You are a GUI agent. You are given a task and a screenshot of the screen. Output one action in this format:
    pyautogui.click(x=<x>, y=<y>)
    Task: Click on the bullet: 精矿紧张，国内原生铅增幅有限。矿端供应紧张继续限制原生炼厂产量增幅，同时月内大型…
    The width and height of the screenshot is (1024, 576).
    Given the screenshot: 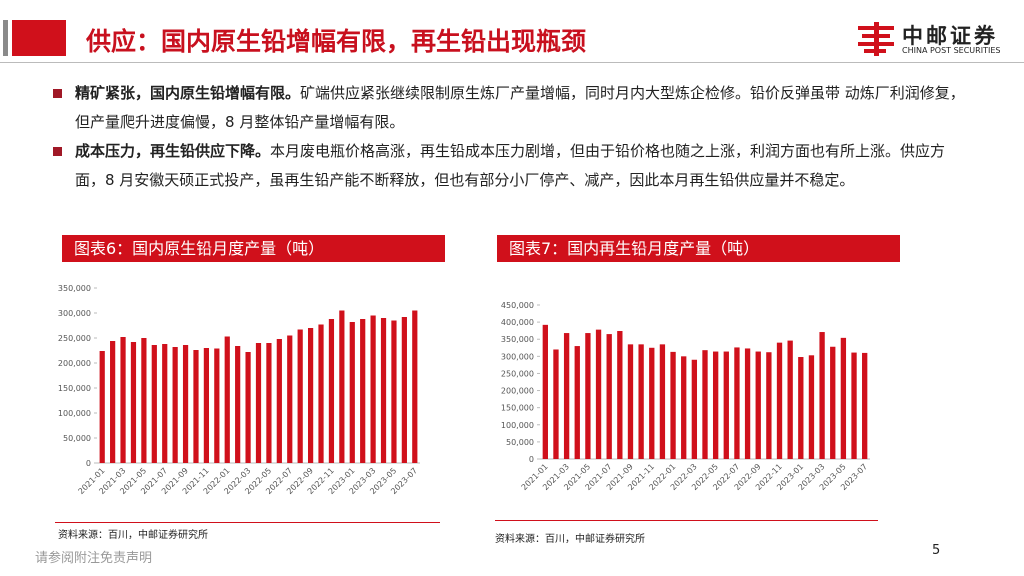 What is the action you would take?
    pyautogui.click(x=514, y=108)
    